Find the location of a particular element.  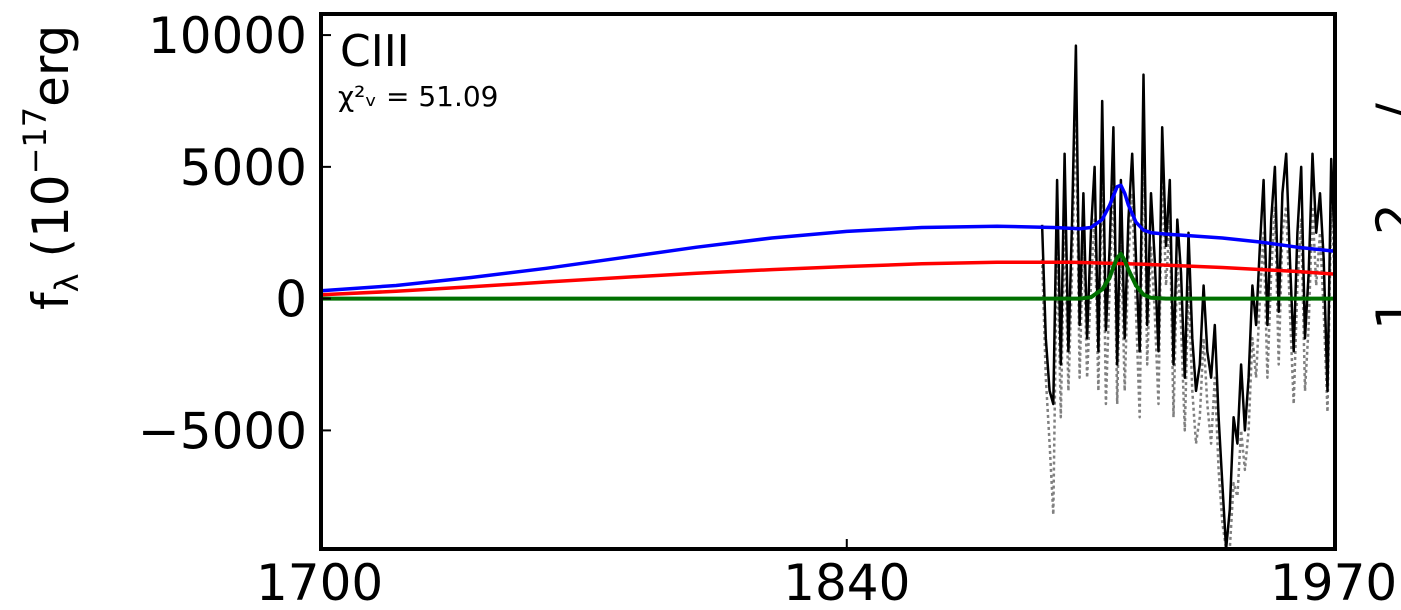

y-axis-label-f: f is located at coordinates (51, 300).